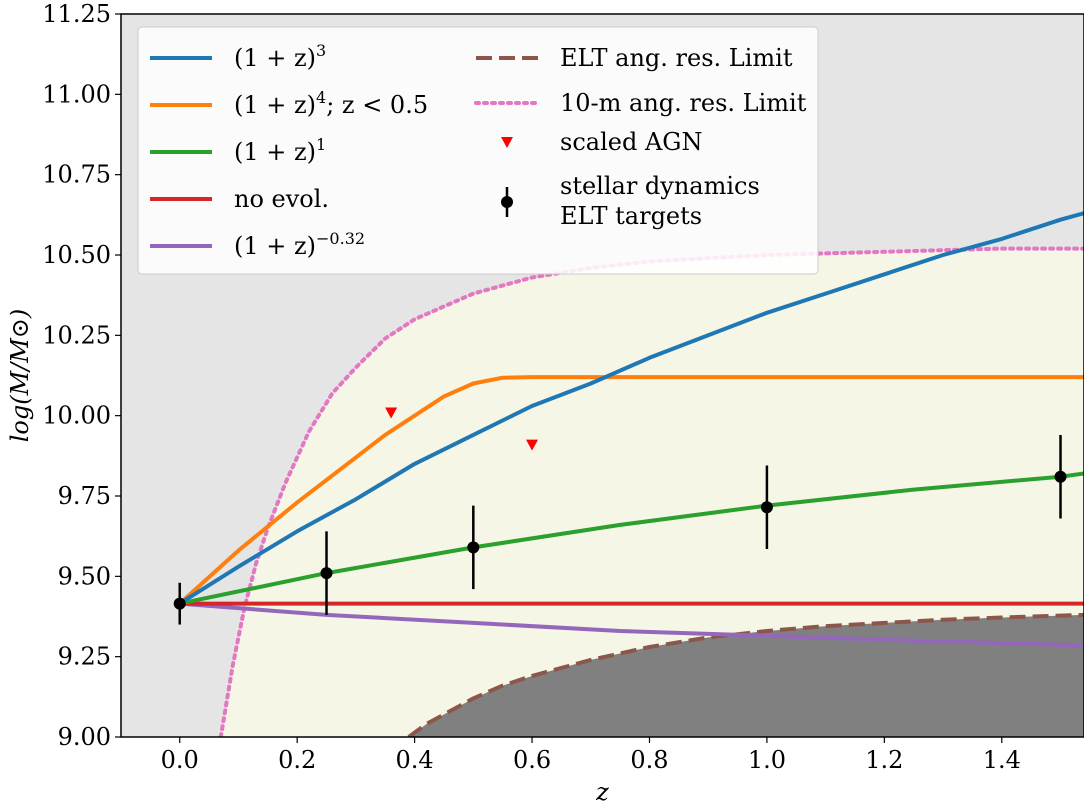  I want to click on x-tick-label: 1.4, so click(1002, 760).